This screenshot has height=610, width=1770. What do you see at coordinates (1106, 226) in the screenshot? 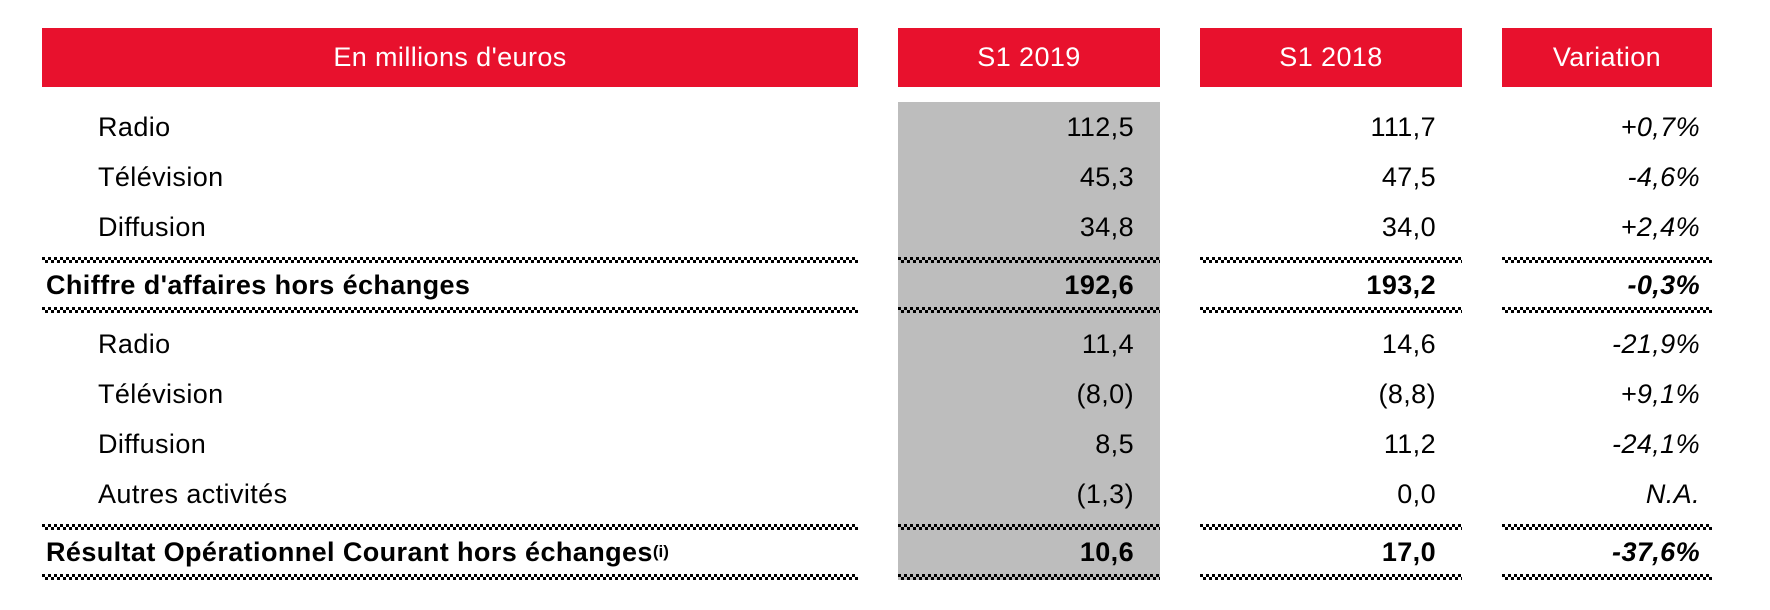
I see `cell-s1-2019: 34,8` at bounding box center [1106, 226].